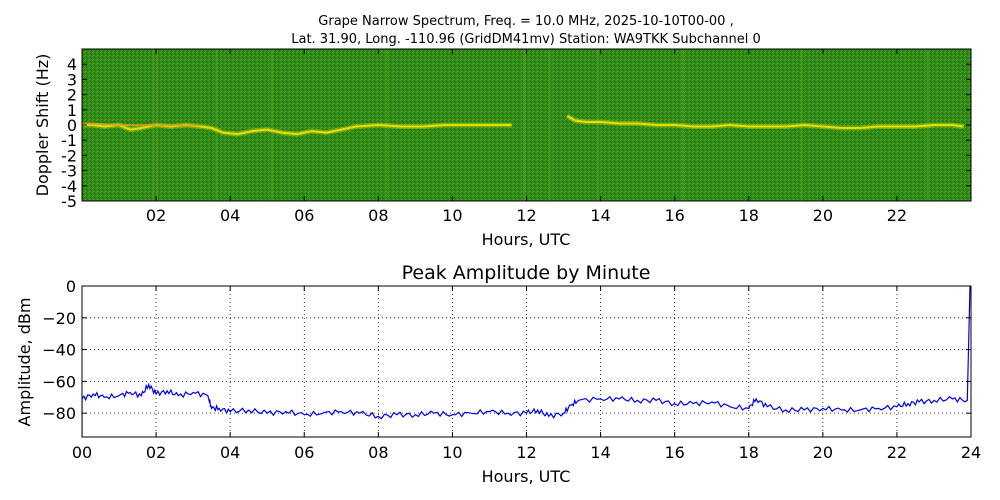  What do you see at coordinates (452, 452) in the screenshot?
I see `amplitude-x-tick-label: 10` at bounding box center [452, 452].